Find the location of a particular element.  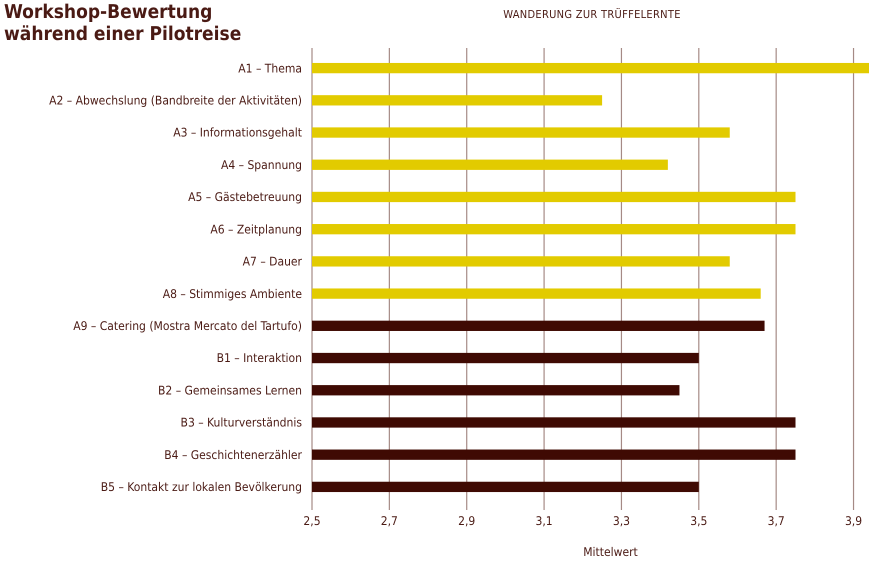

x-tick-label: 3,9 is located at coordinates (853, 521).